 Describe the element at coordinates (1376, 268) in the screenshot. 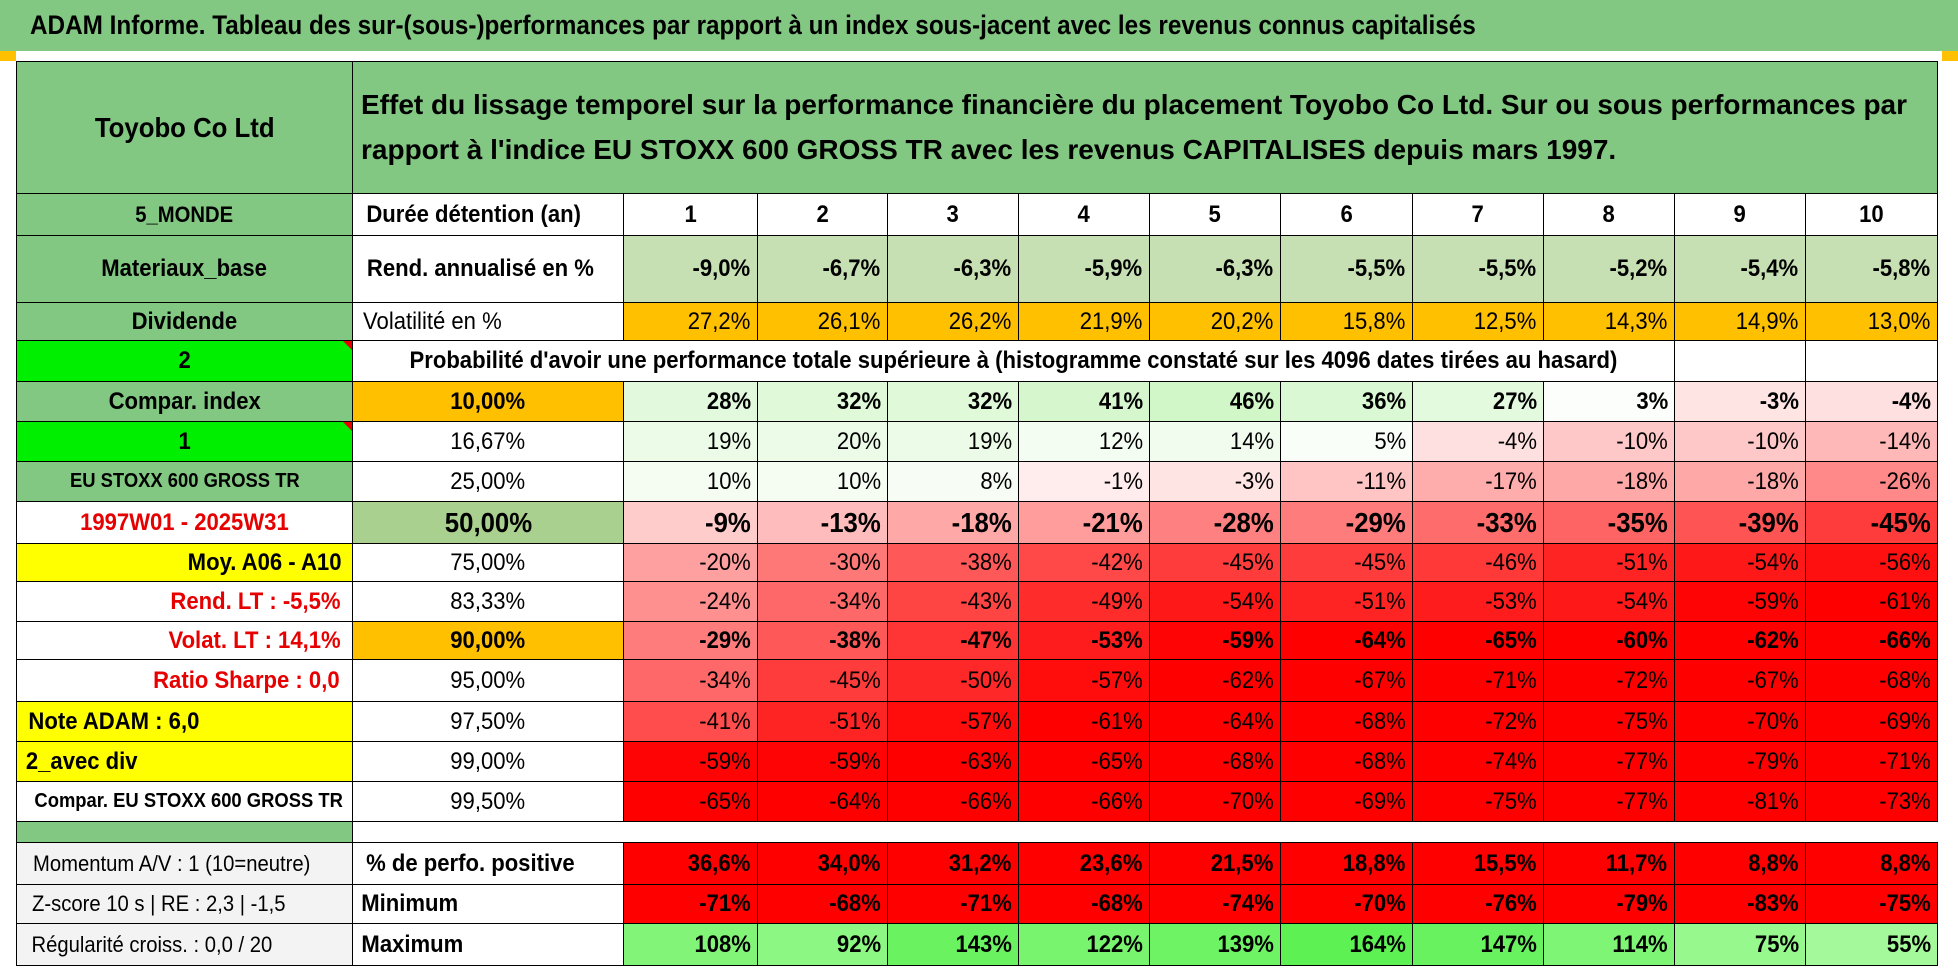

I see `rend-value-text: -5,5%` at that location.